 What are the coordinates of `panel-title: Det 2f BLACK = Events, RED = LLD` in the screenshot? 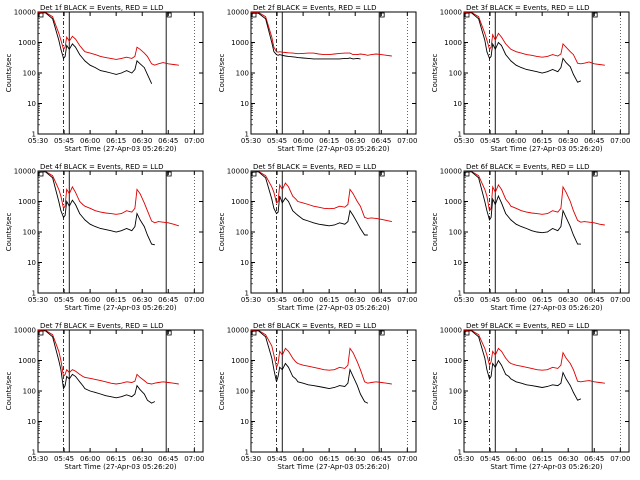 It's located at (314, 8).